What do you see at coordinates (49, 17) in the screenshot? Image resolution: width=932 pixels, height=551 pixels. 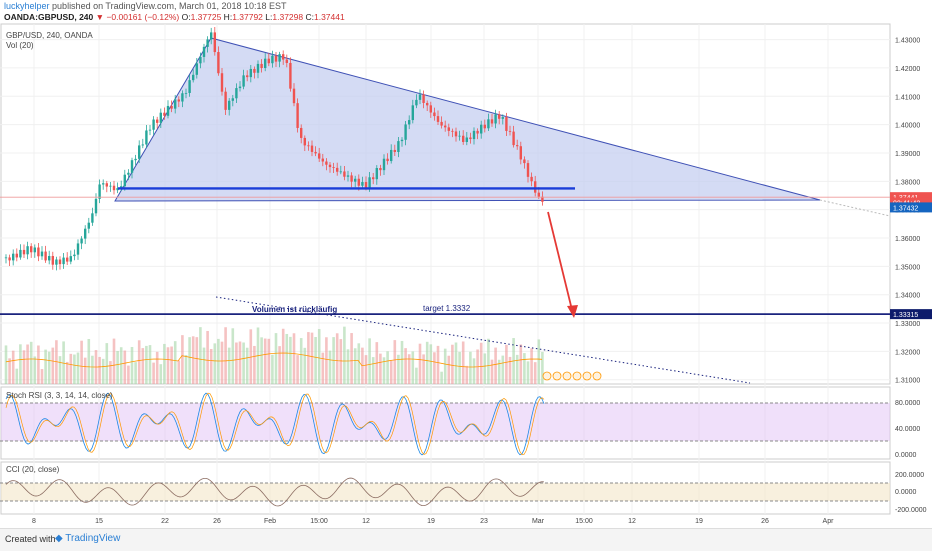 I see `symbol: OANDA:GBPUSD, 240` at bounding box center [49, 17].